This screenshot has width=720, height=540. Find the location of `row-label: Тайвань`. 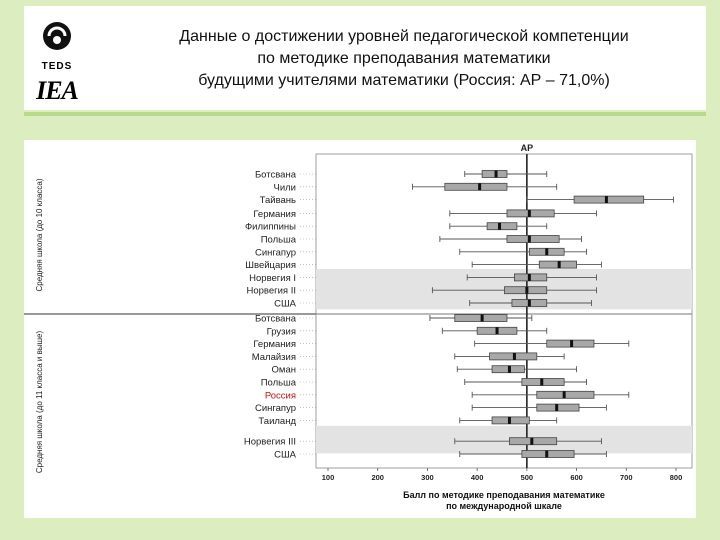

row-label: Тайвань is located at coordinates (278, 200).